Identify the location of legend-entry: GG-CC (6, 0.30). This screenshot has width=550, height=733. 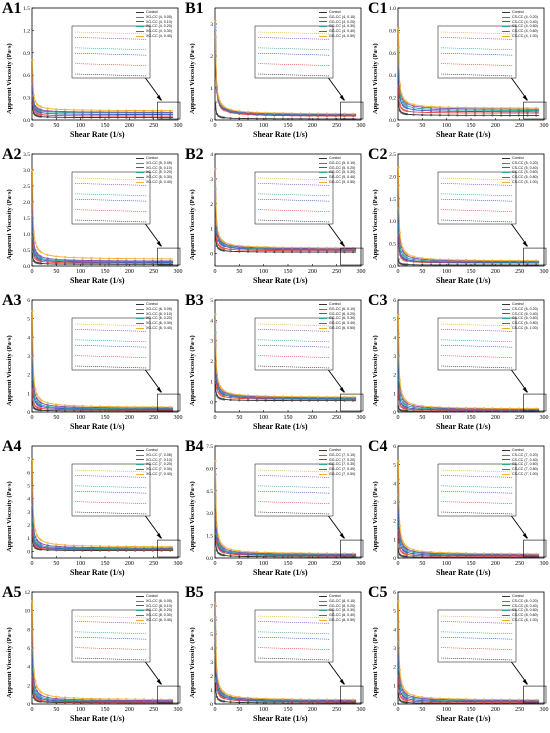
(337, 318).